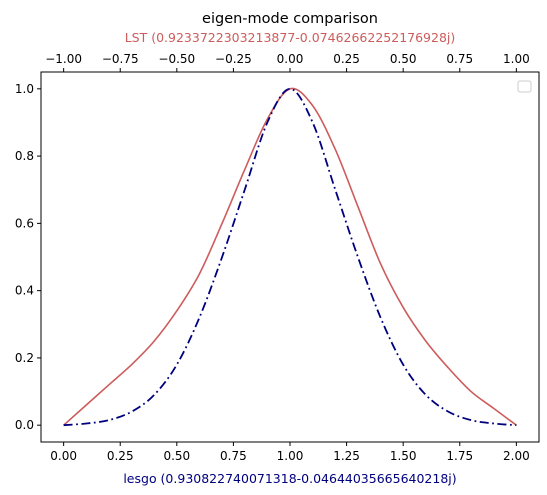  Describe the element at coordinates (346, 456) in the screenshot. I see `x-tick-label: 1.25` at that location.